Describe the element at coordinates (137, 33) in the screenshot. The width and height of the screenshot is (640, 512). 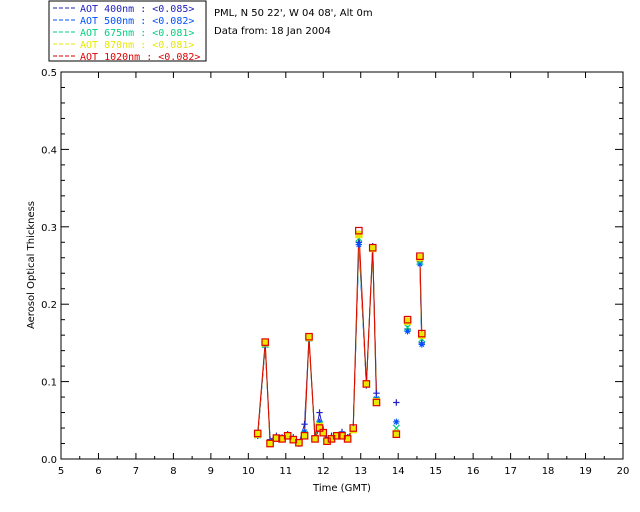
I see `legend-entry: AOT 675nm : <0.081>` at that location.